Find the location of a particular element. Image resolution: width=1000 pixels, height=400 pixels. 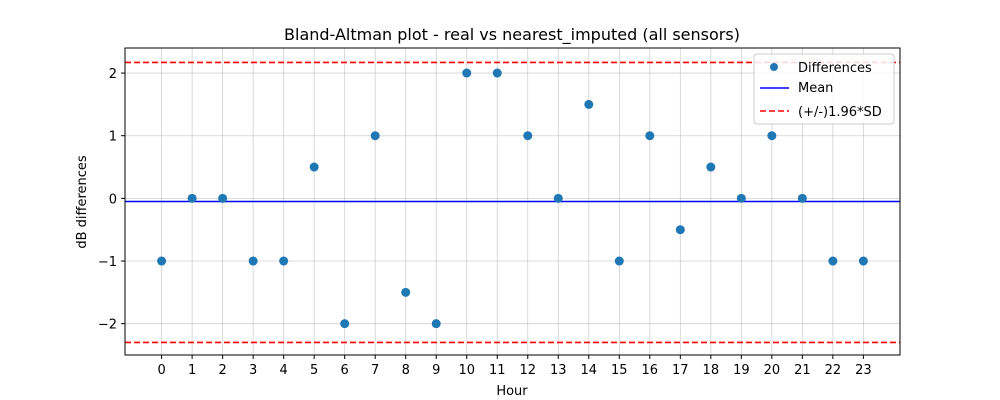

y-axis-label: dB differences is located at coordinates (82, 202).